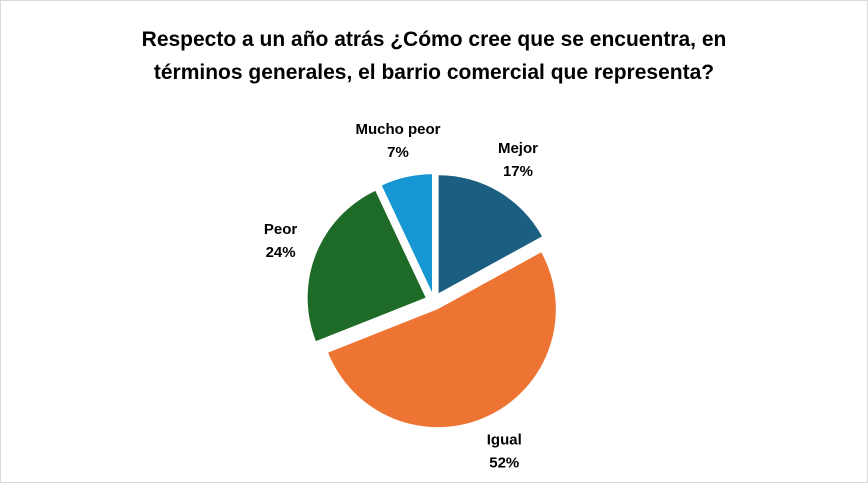 This screenshot has width=868, height=483. What do you see at coordinates (504, 462) in the screenshot?
I see `slice-value: 52%` at bounding box center [504, 462].